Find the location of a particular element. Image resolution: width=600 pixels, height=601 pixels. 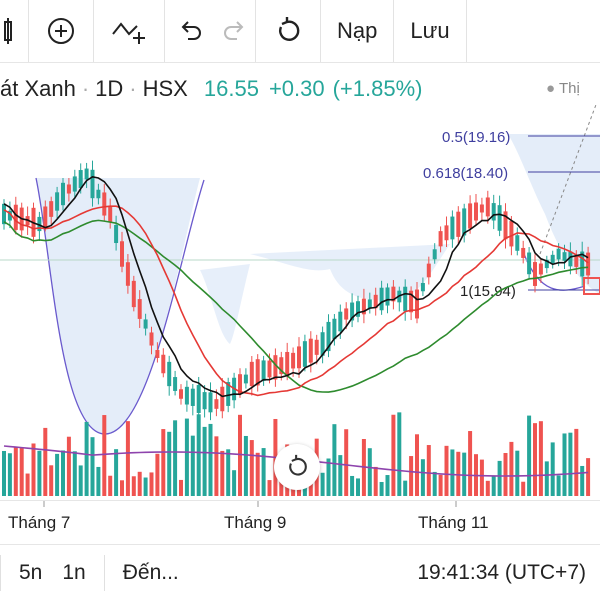

bottom-divider is located at coordinates (0, 573).